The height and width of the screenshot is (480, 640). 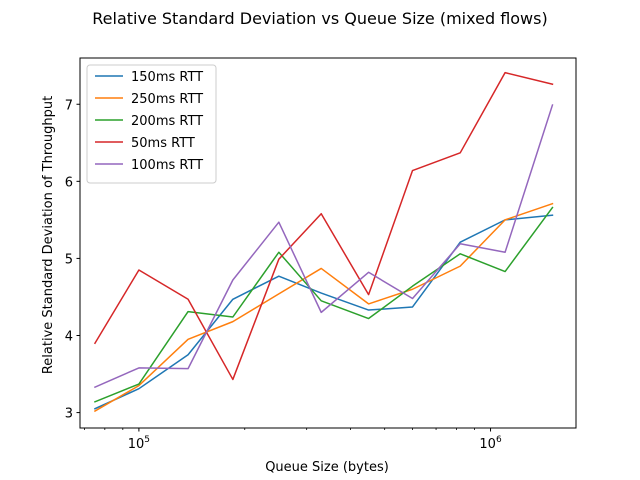 I want to click on y-tick-label: 6, so click(x=69, y=182).